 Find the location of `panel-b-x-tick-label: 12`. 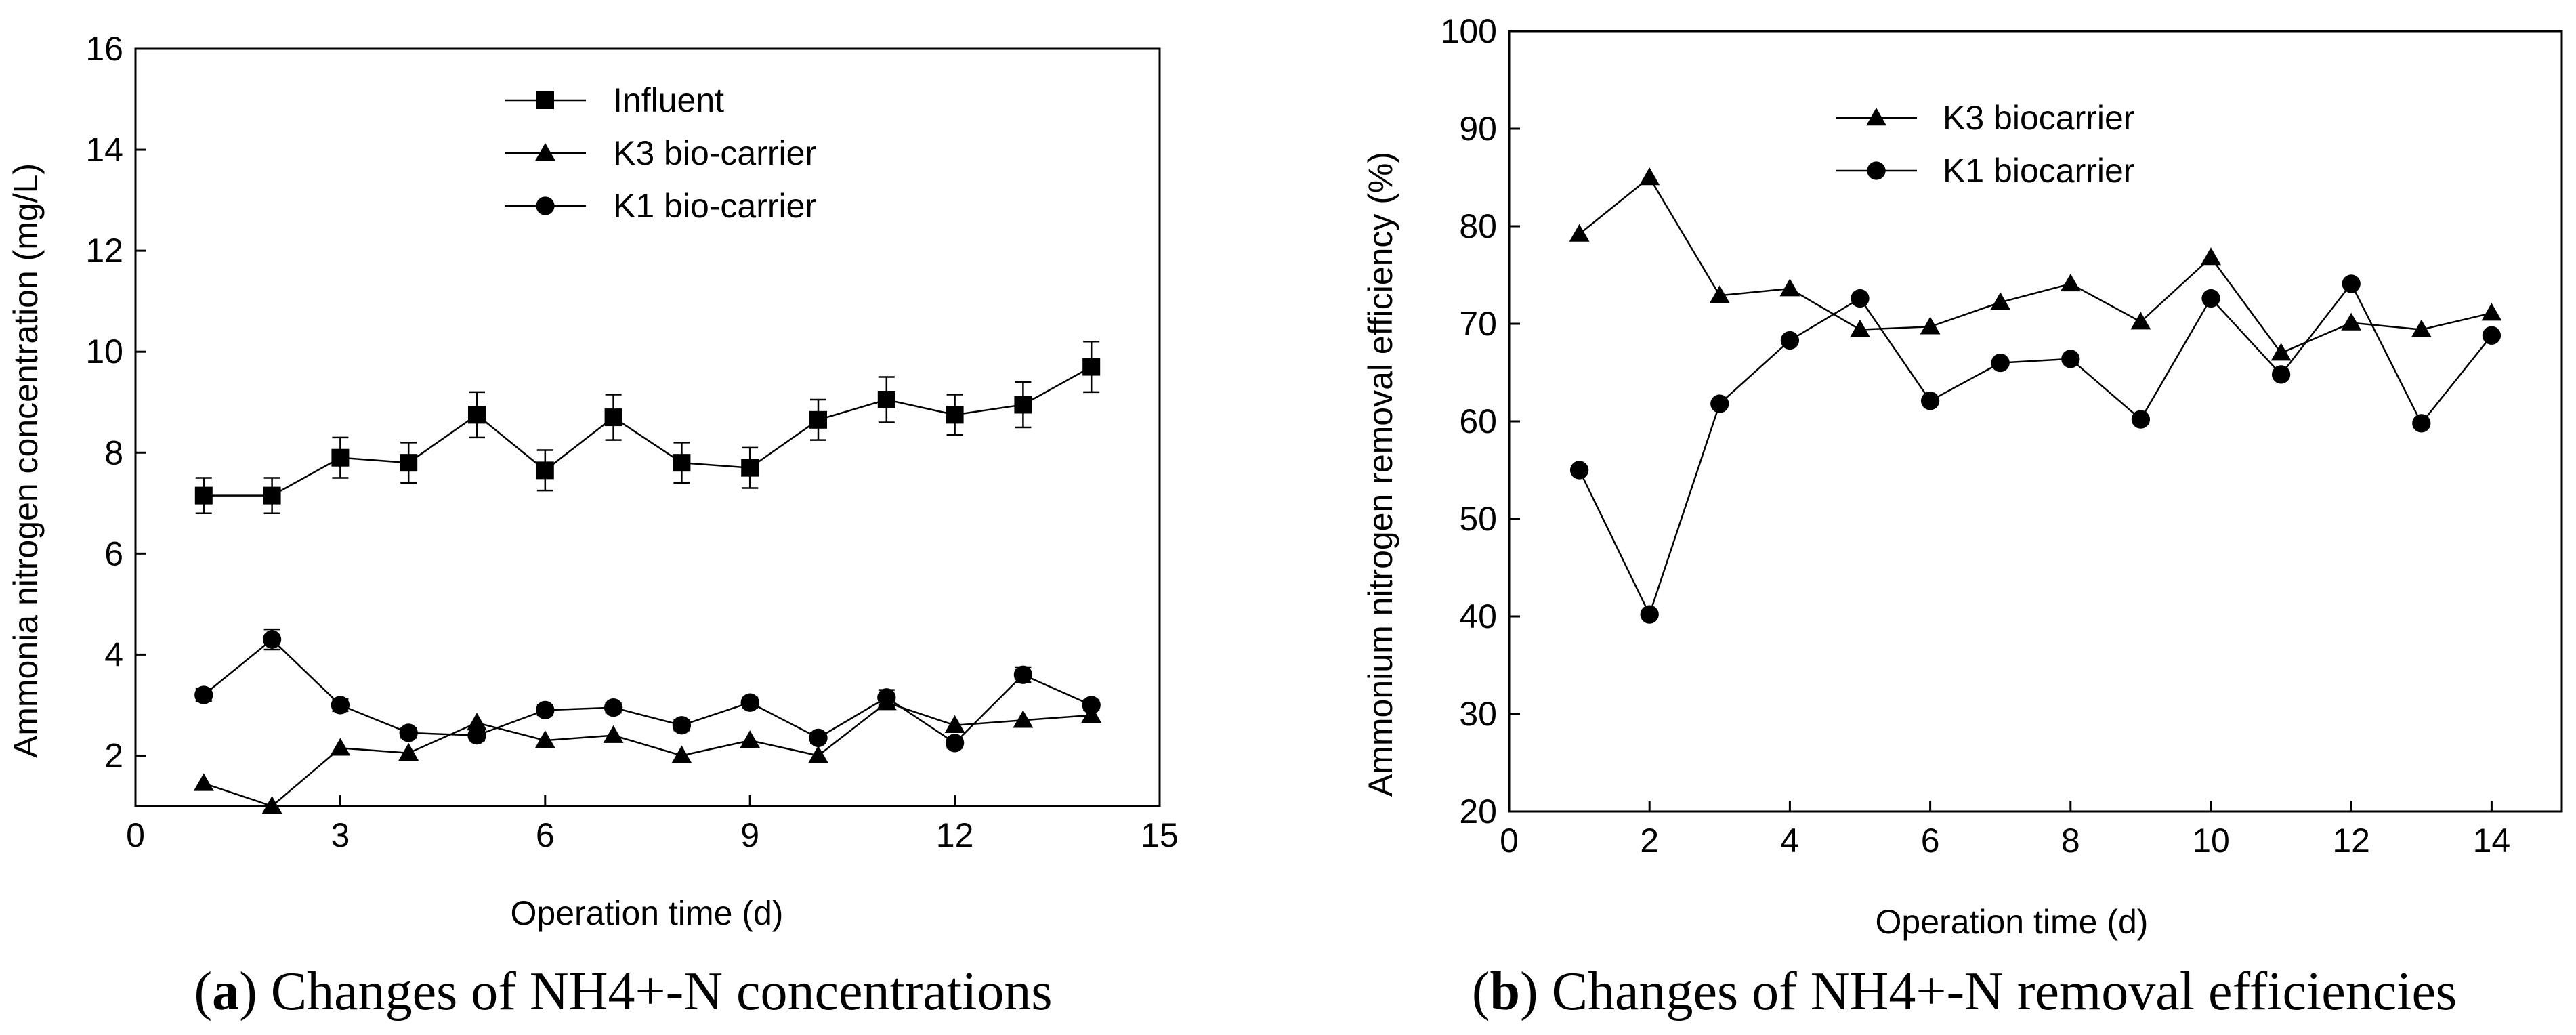

panel-b-x-tick-label: 12 is located at coordinates (2351, 841).